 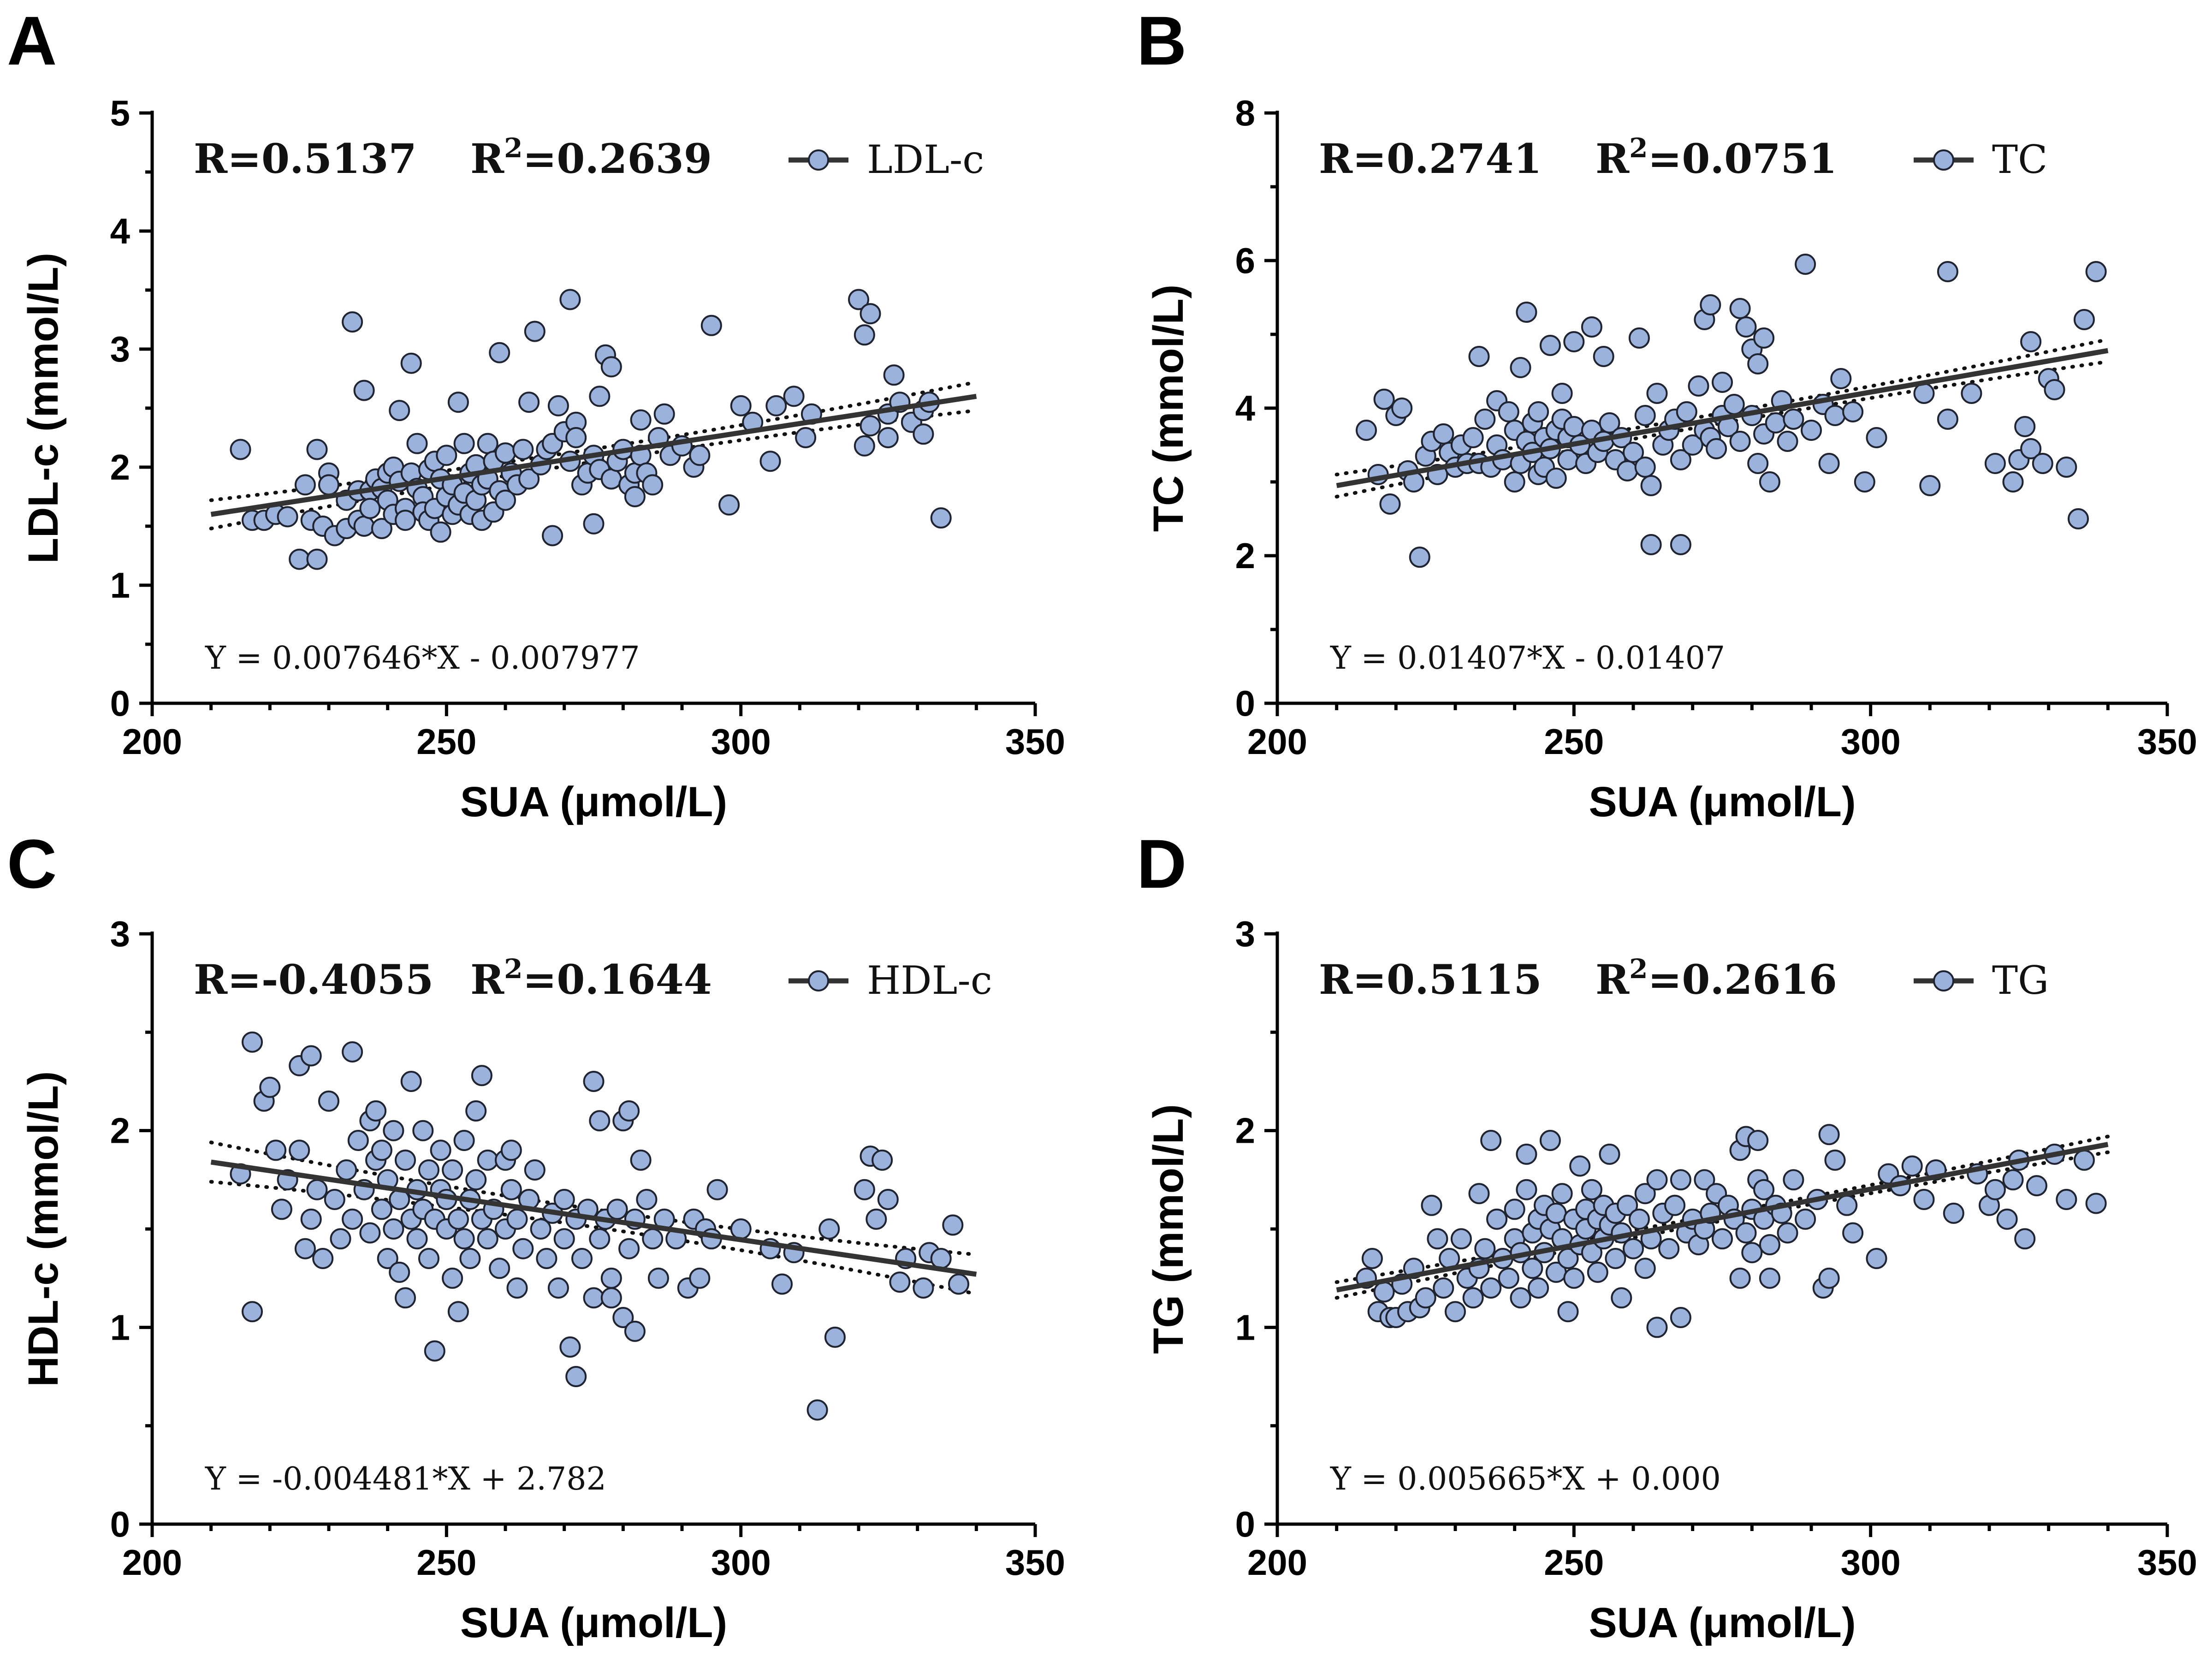 What do you see at coordinates (741, 741) in the screenshot?
I see `x-tick-label: 300` at bounding box center [741, 741].